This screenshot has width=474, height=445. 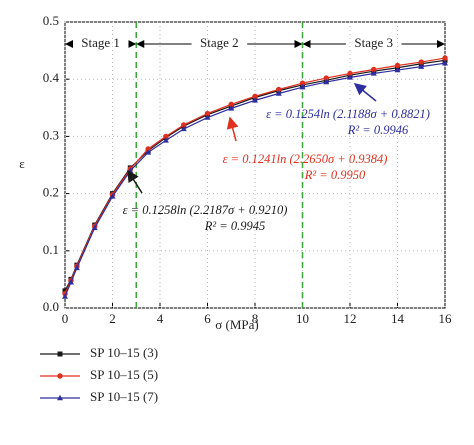 I want to click on annotation-equation: ε = 0.1241ln (2.2650σ + 0.9384), so click(x=305, y=159).